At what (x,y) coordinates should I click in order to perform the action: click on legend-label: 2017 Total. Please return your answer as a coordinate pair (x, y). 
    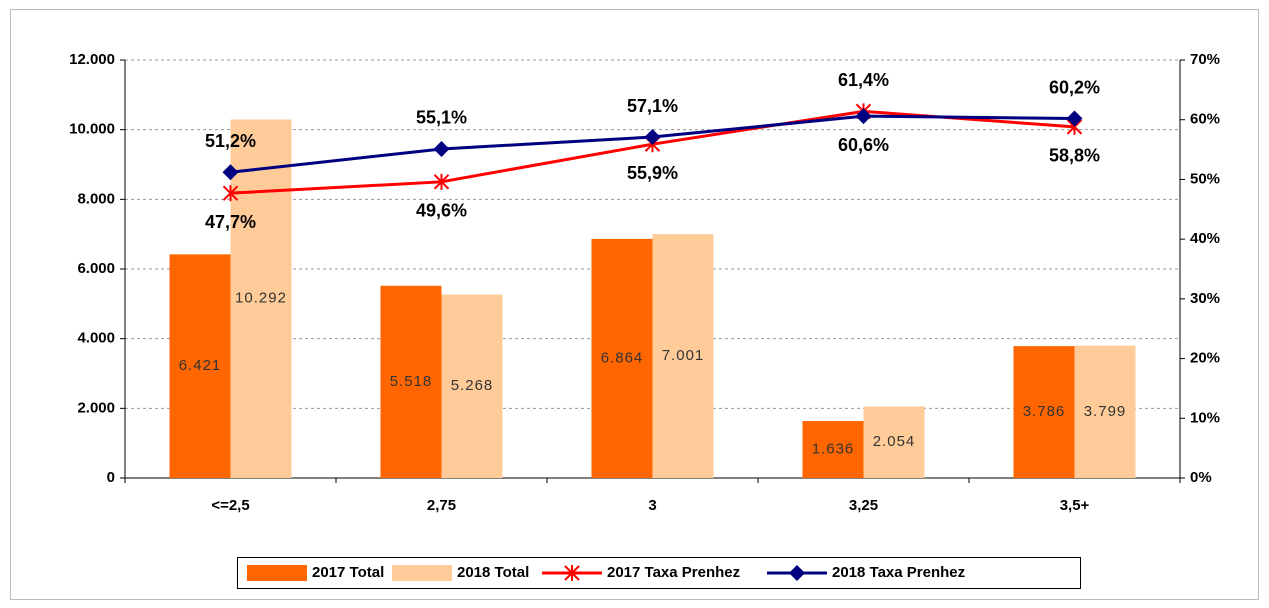
    Looking at the image, I should click on (348, 572).